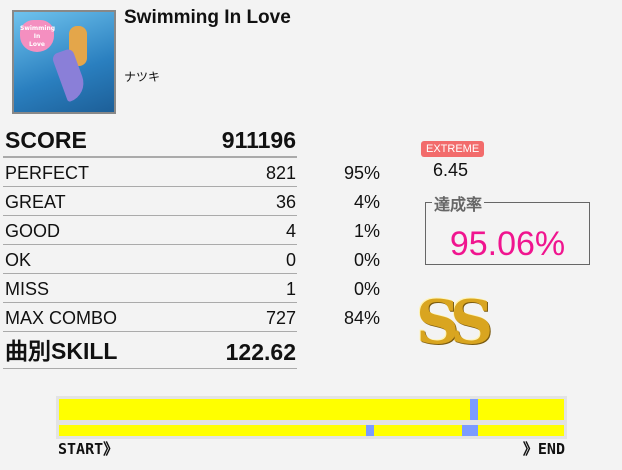 This screenshot has width=622, height=470. What do you see at coordinates (191, 259) in the screenshot?
I see `judgement-row: OK 0 0%` at bounding box center [191, 259].